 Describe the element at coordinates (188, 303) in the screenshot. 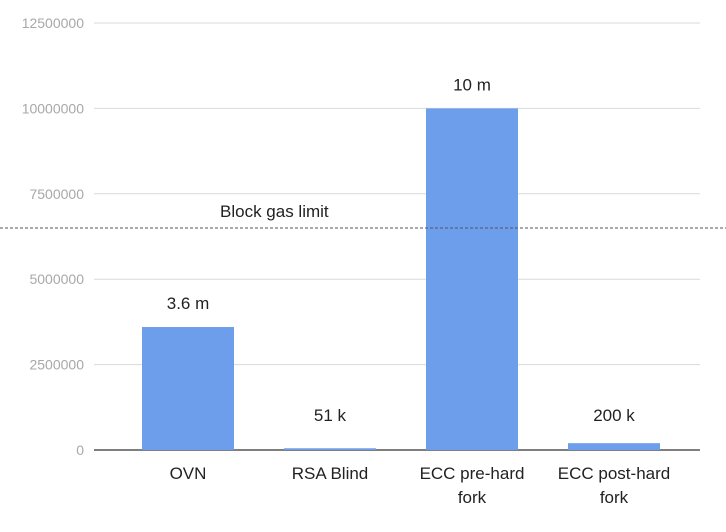

I see `bar-value-label: 3.6 m` at that location.